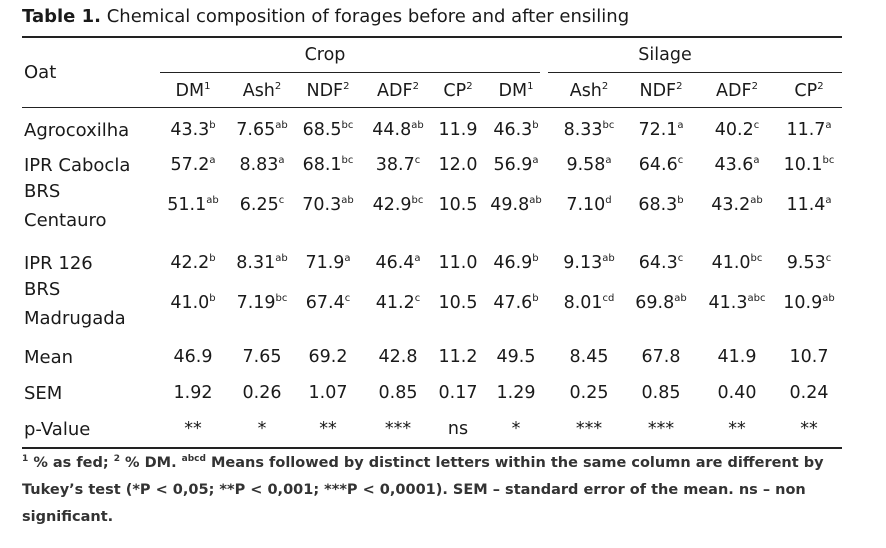 The height and width of the screenshot is (548, 886). What do you see at coordinates (43, 393) in the screenshot?
I see `row-label: SEM` at bounding box center [43, 393].